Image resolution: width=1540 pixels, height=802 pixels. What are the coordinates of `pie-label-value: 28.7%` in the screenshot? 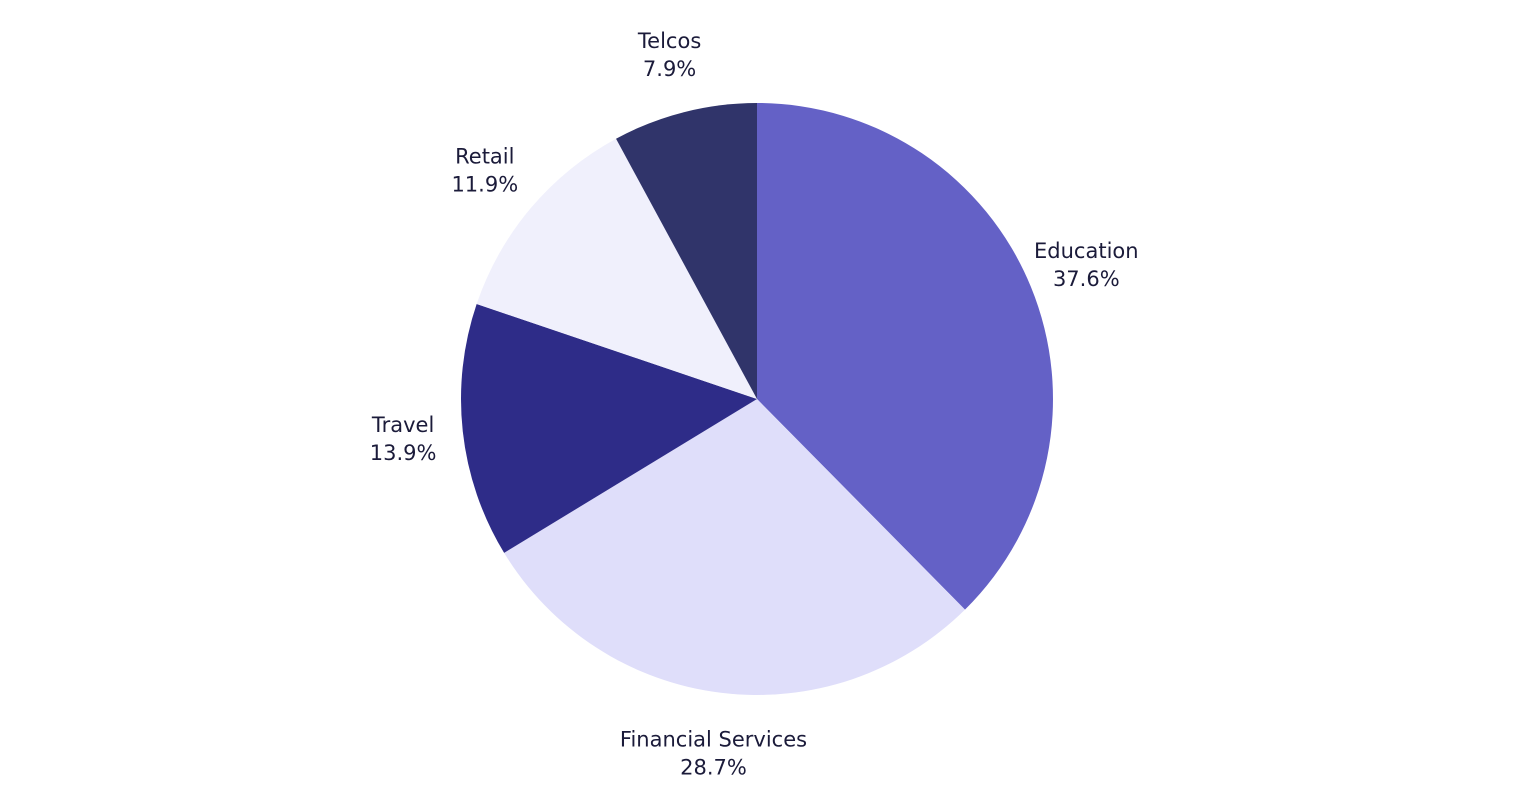 It's located at (713, 767).